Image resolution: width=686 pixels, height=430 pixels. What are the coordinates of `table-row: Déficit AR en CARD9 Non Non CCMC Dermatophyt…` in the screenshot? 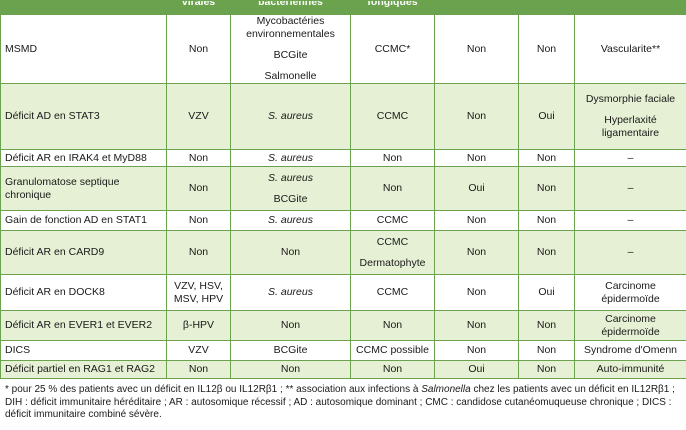 It's located at (343, 252).